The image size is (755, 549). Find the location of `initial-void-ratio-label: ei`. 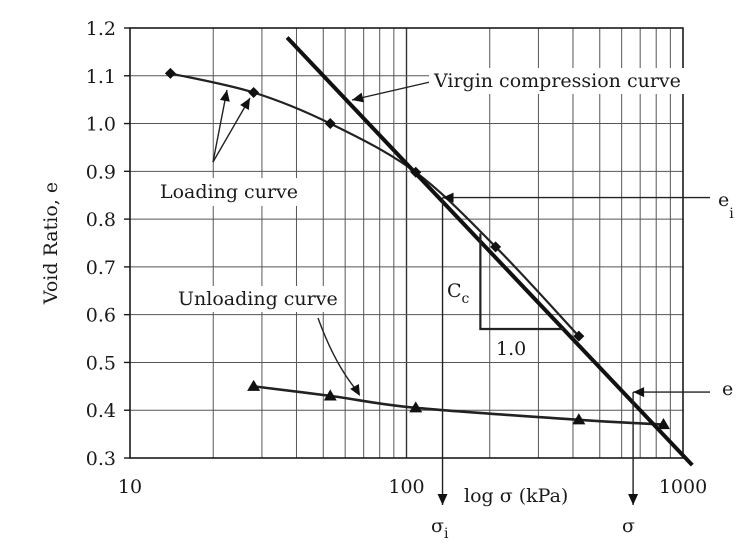

initial-void-ratio-label: ei is located at coordinates (726, 205).